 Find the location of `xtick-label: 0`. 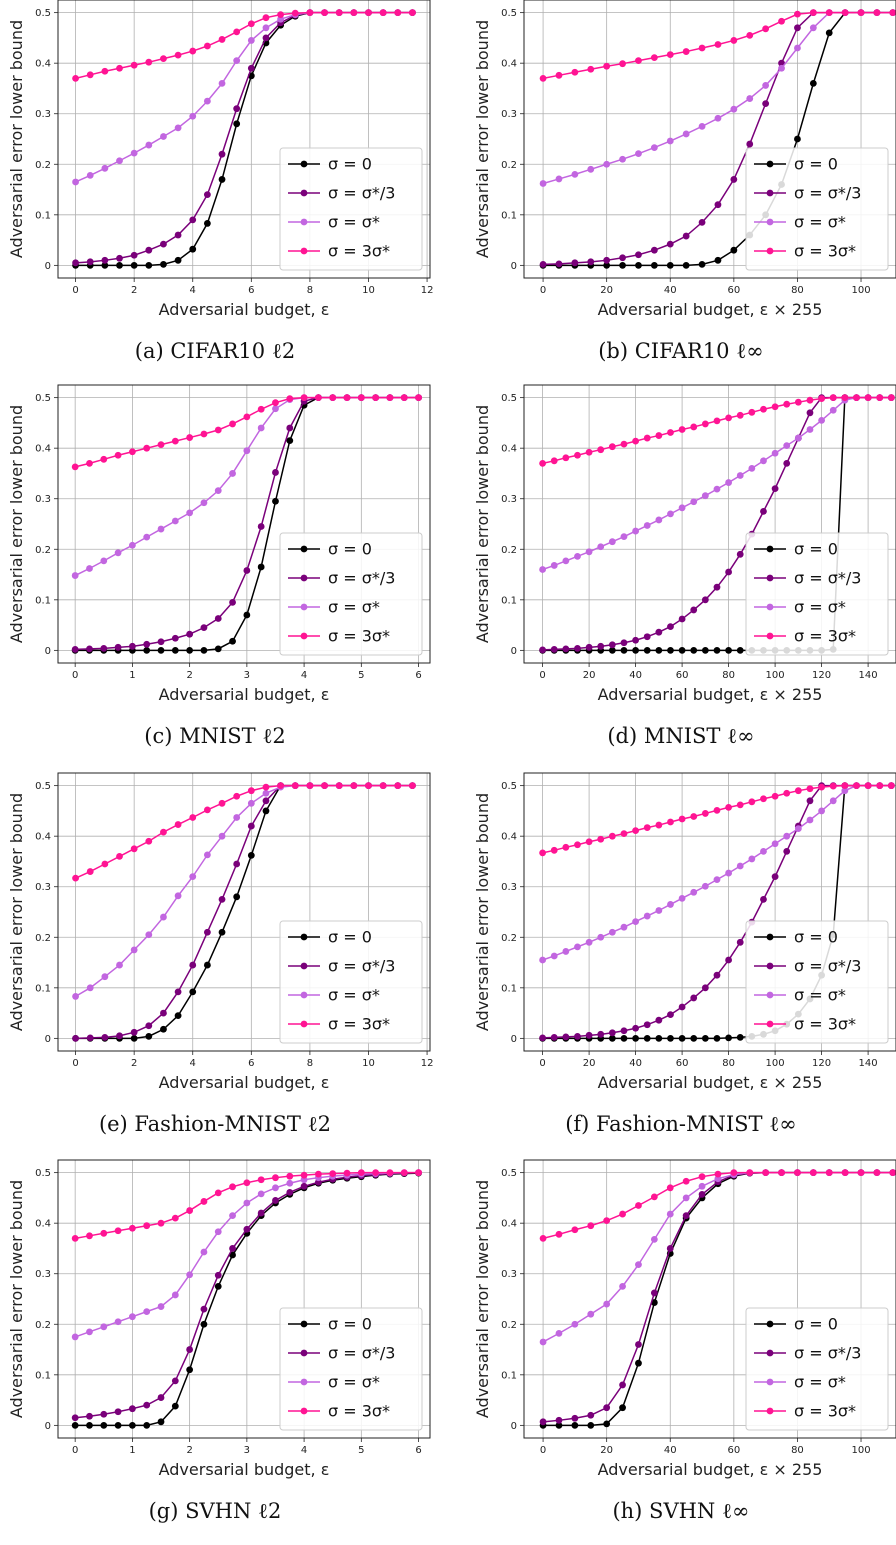

xtick-label: 0 is located at coordinates (75, 675).